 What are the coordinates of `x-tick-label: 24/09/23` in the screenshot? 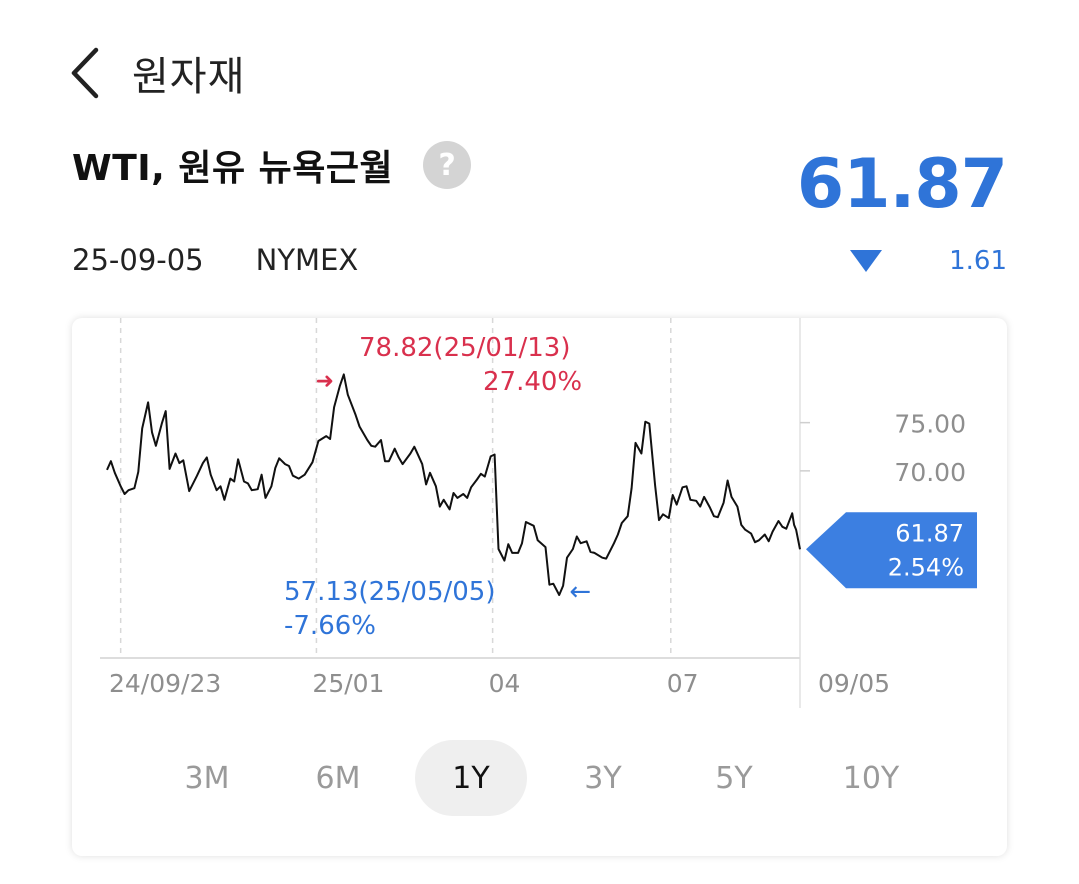 It's located at (165, 683).